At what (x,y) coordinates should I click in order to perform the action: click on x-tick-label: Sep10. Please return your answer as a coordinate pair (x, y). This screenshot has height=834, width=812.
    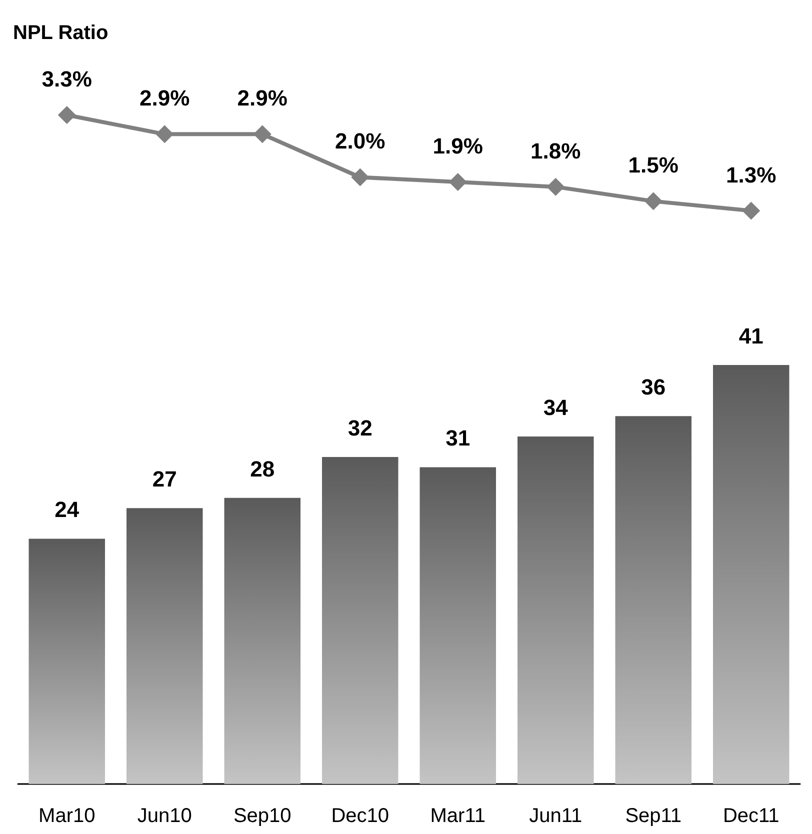
    Looking at the image, I should click on (262, 816).